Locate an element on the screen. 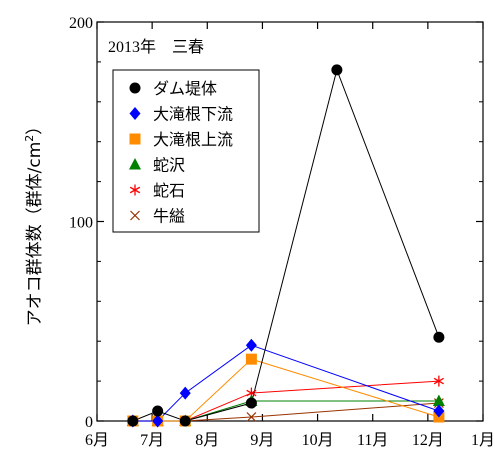 The width and height of the screenshot is (495, 454). series-5-point is located at coordinates (251, 417).